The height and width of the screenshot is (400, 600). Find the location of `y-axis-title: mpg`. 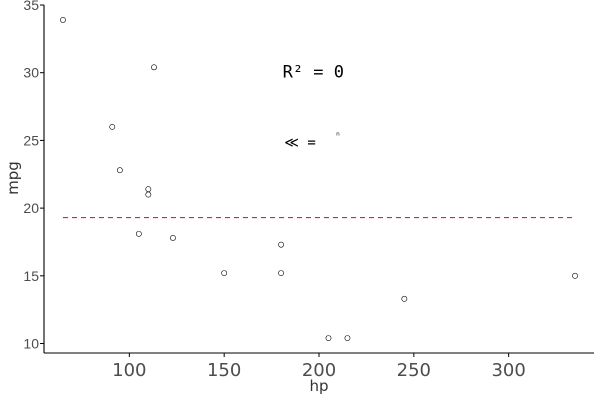

y-axis-title: mpg is located at coordinates (13, 178).